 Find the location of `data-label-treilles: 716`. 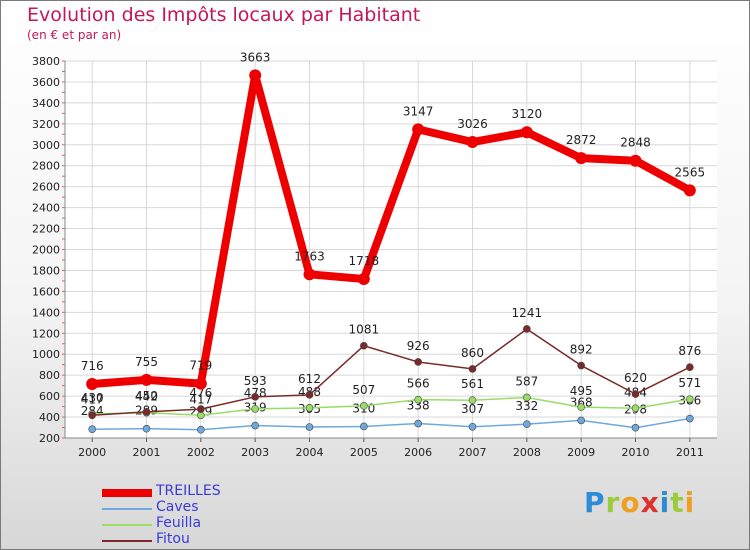

data-label-treilles: 716 is located at coordinates (92, 366).